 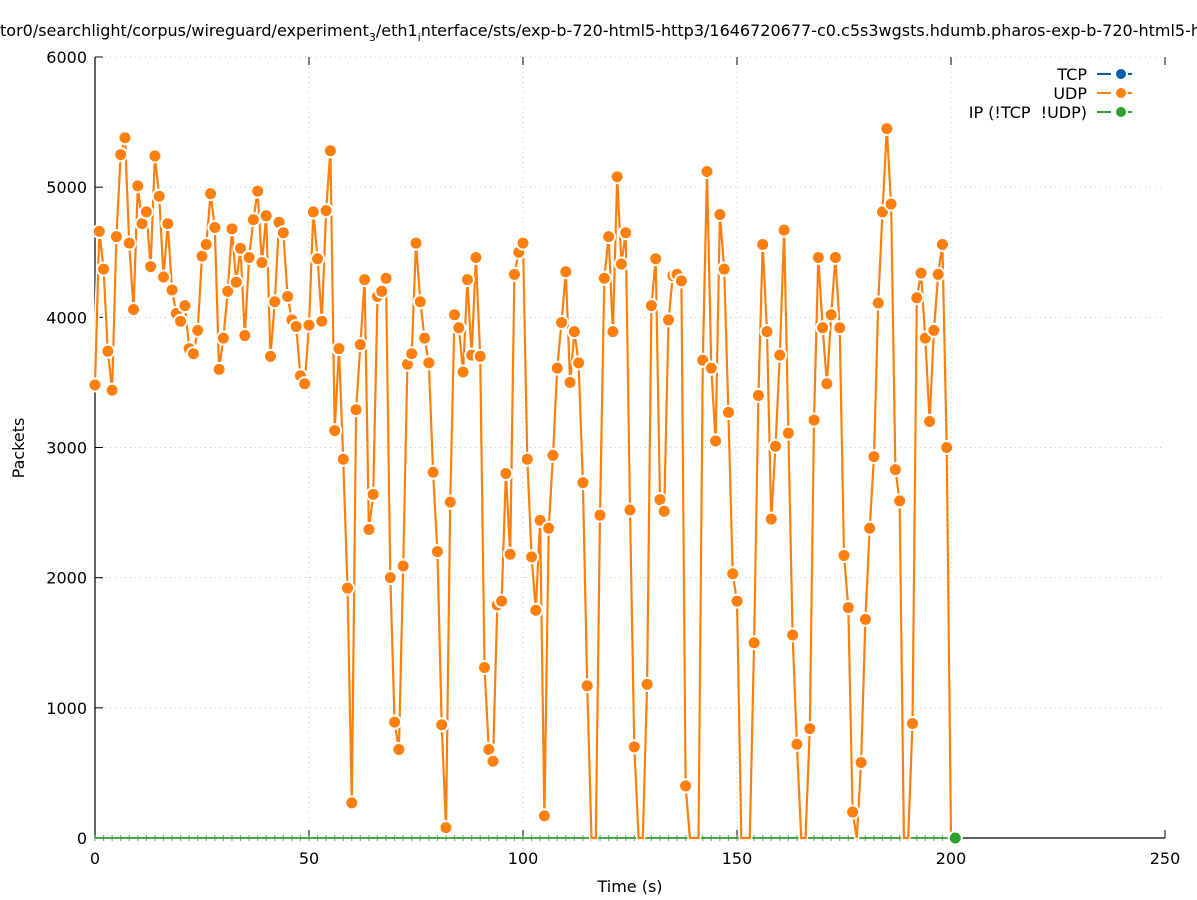 I want to click on legend-marker-ip, so click(x=1121, y=112).